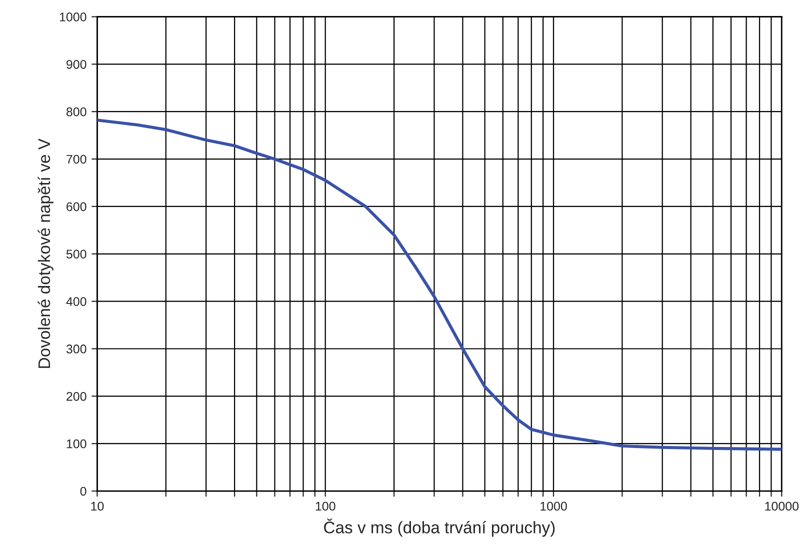 The width and height of the screenshot is (810, 558). What do you see at coordinates (76, 159) in the screenshot?
I see `y-tick-label: 700` at bounding box center [76, 159].